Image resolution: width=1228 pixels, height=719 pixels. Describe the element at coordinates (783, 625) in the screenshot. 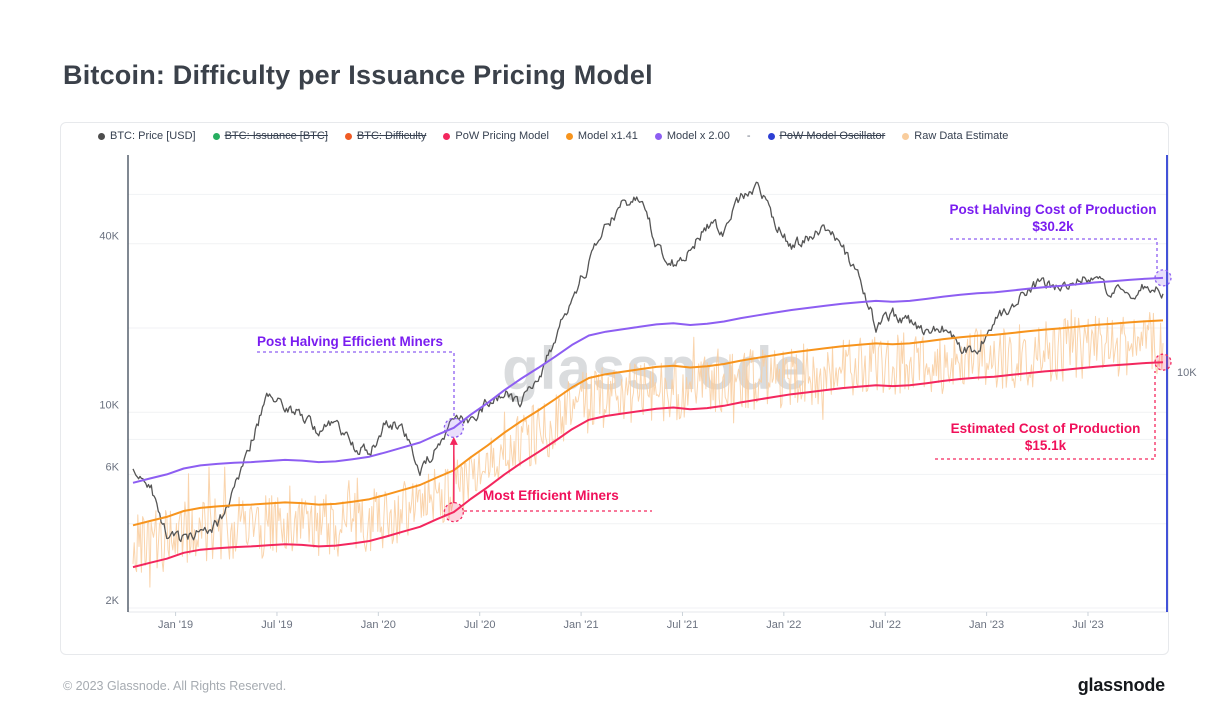

I see `x-tick-label: Jan '22` at that location.